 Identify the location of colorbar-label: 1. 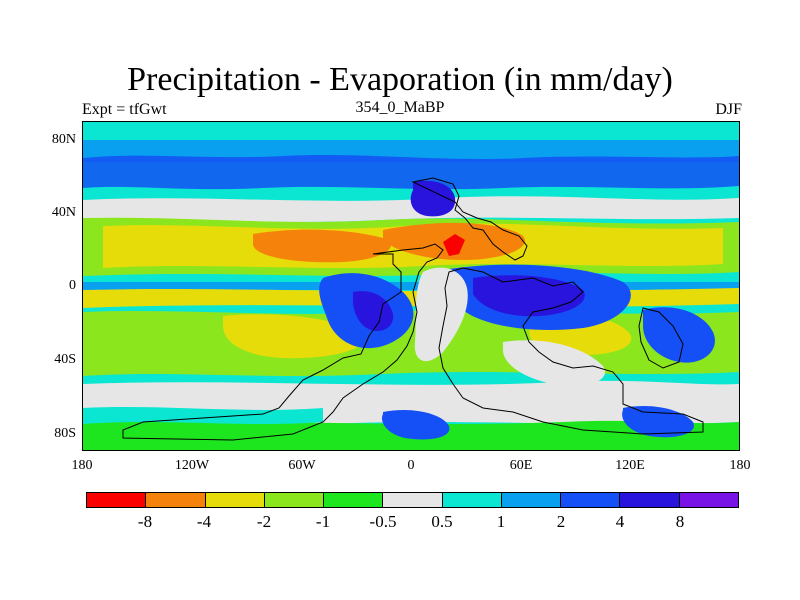
(501, 521).